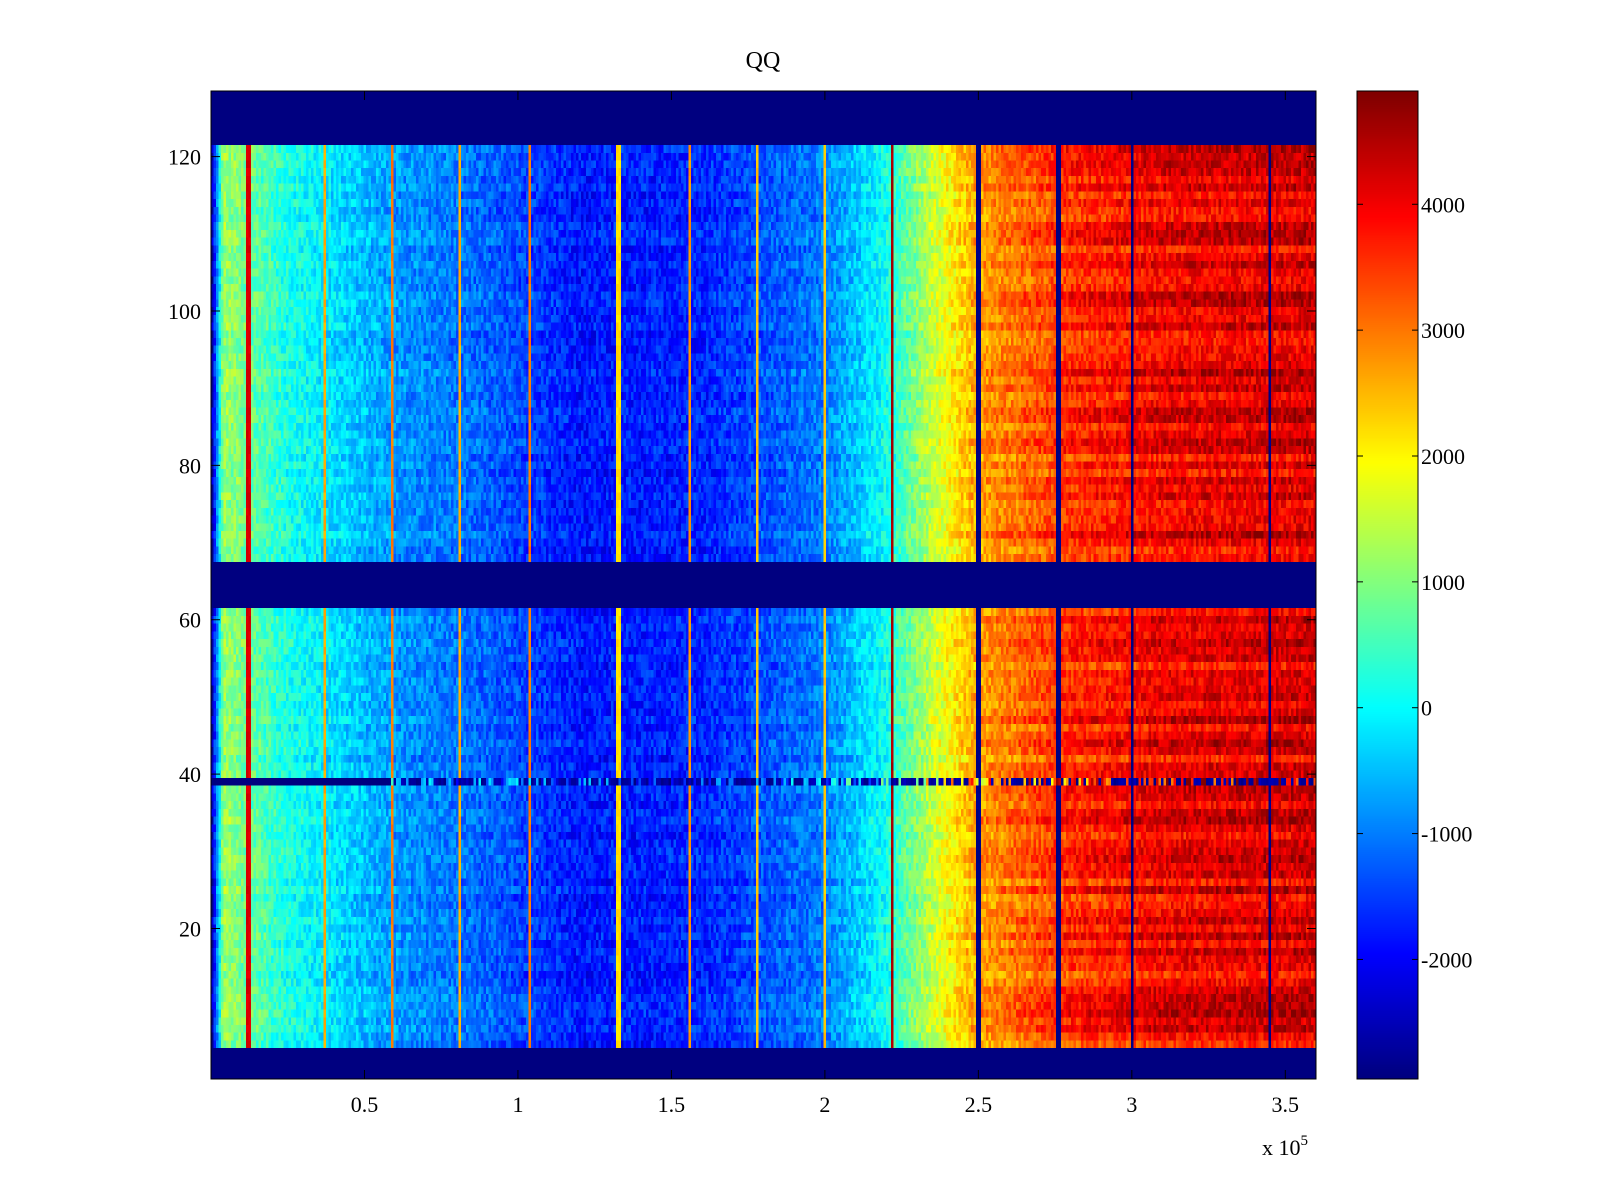 The width and height of the screenshot is (1600, 1200). Describe the element at coordinates (190, 465) in the screenshot. I see `y-tick-label: 80` at that location.